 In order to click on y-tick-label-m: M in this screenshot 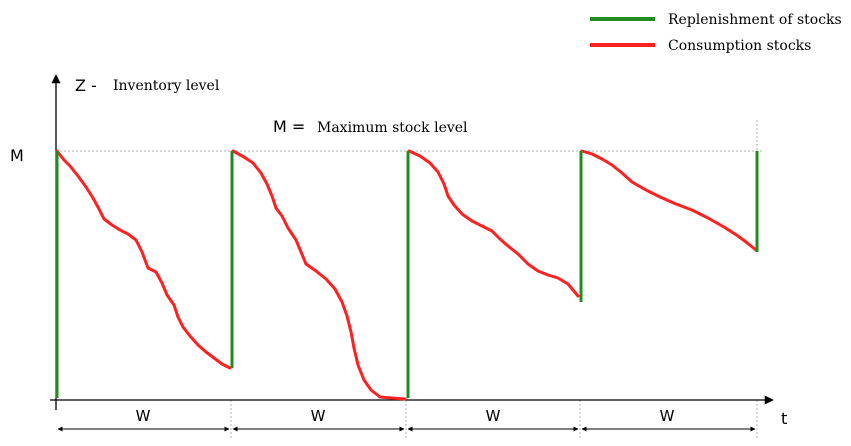, I will do `click(17, 155)`.